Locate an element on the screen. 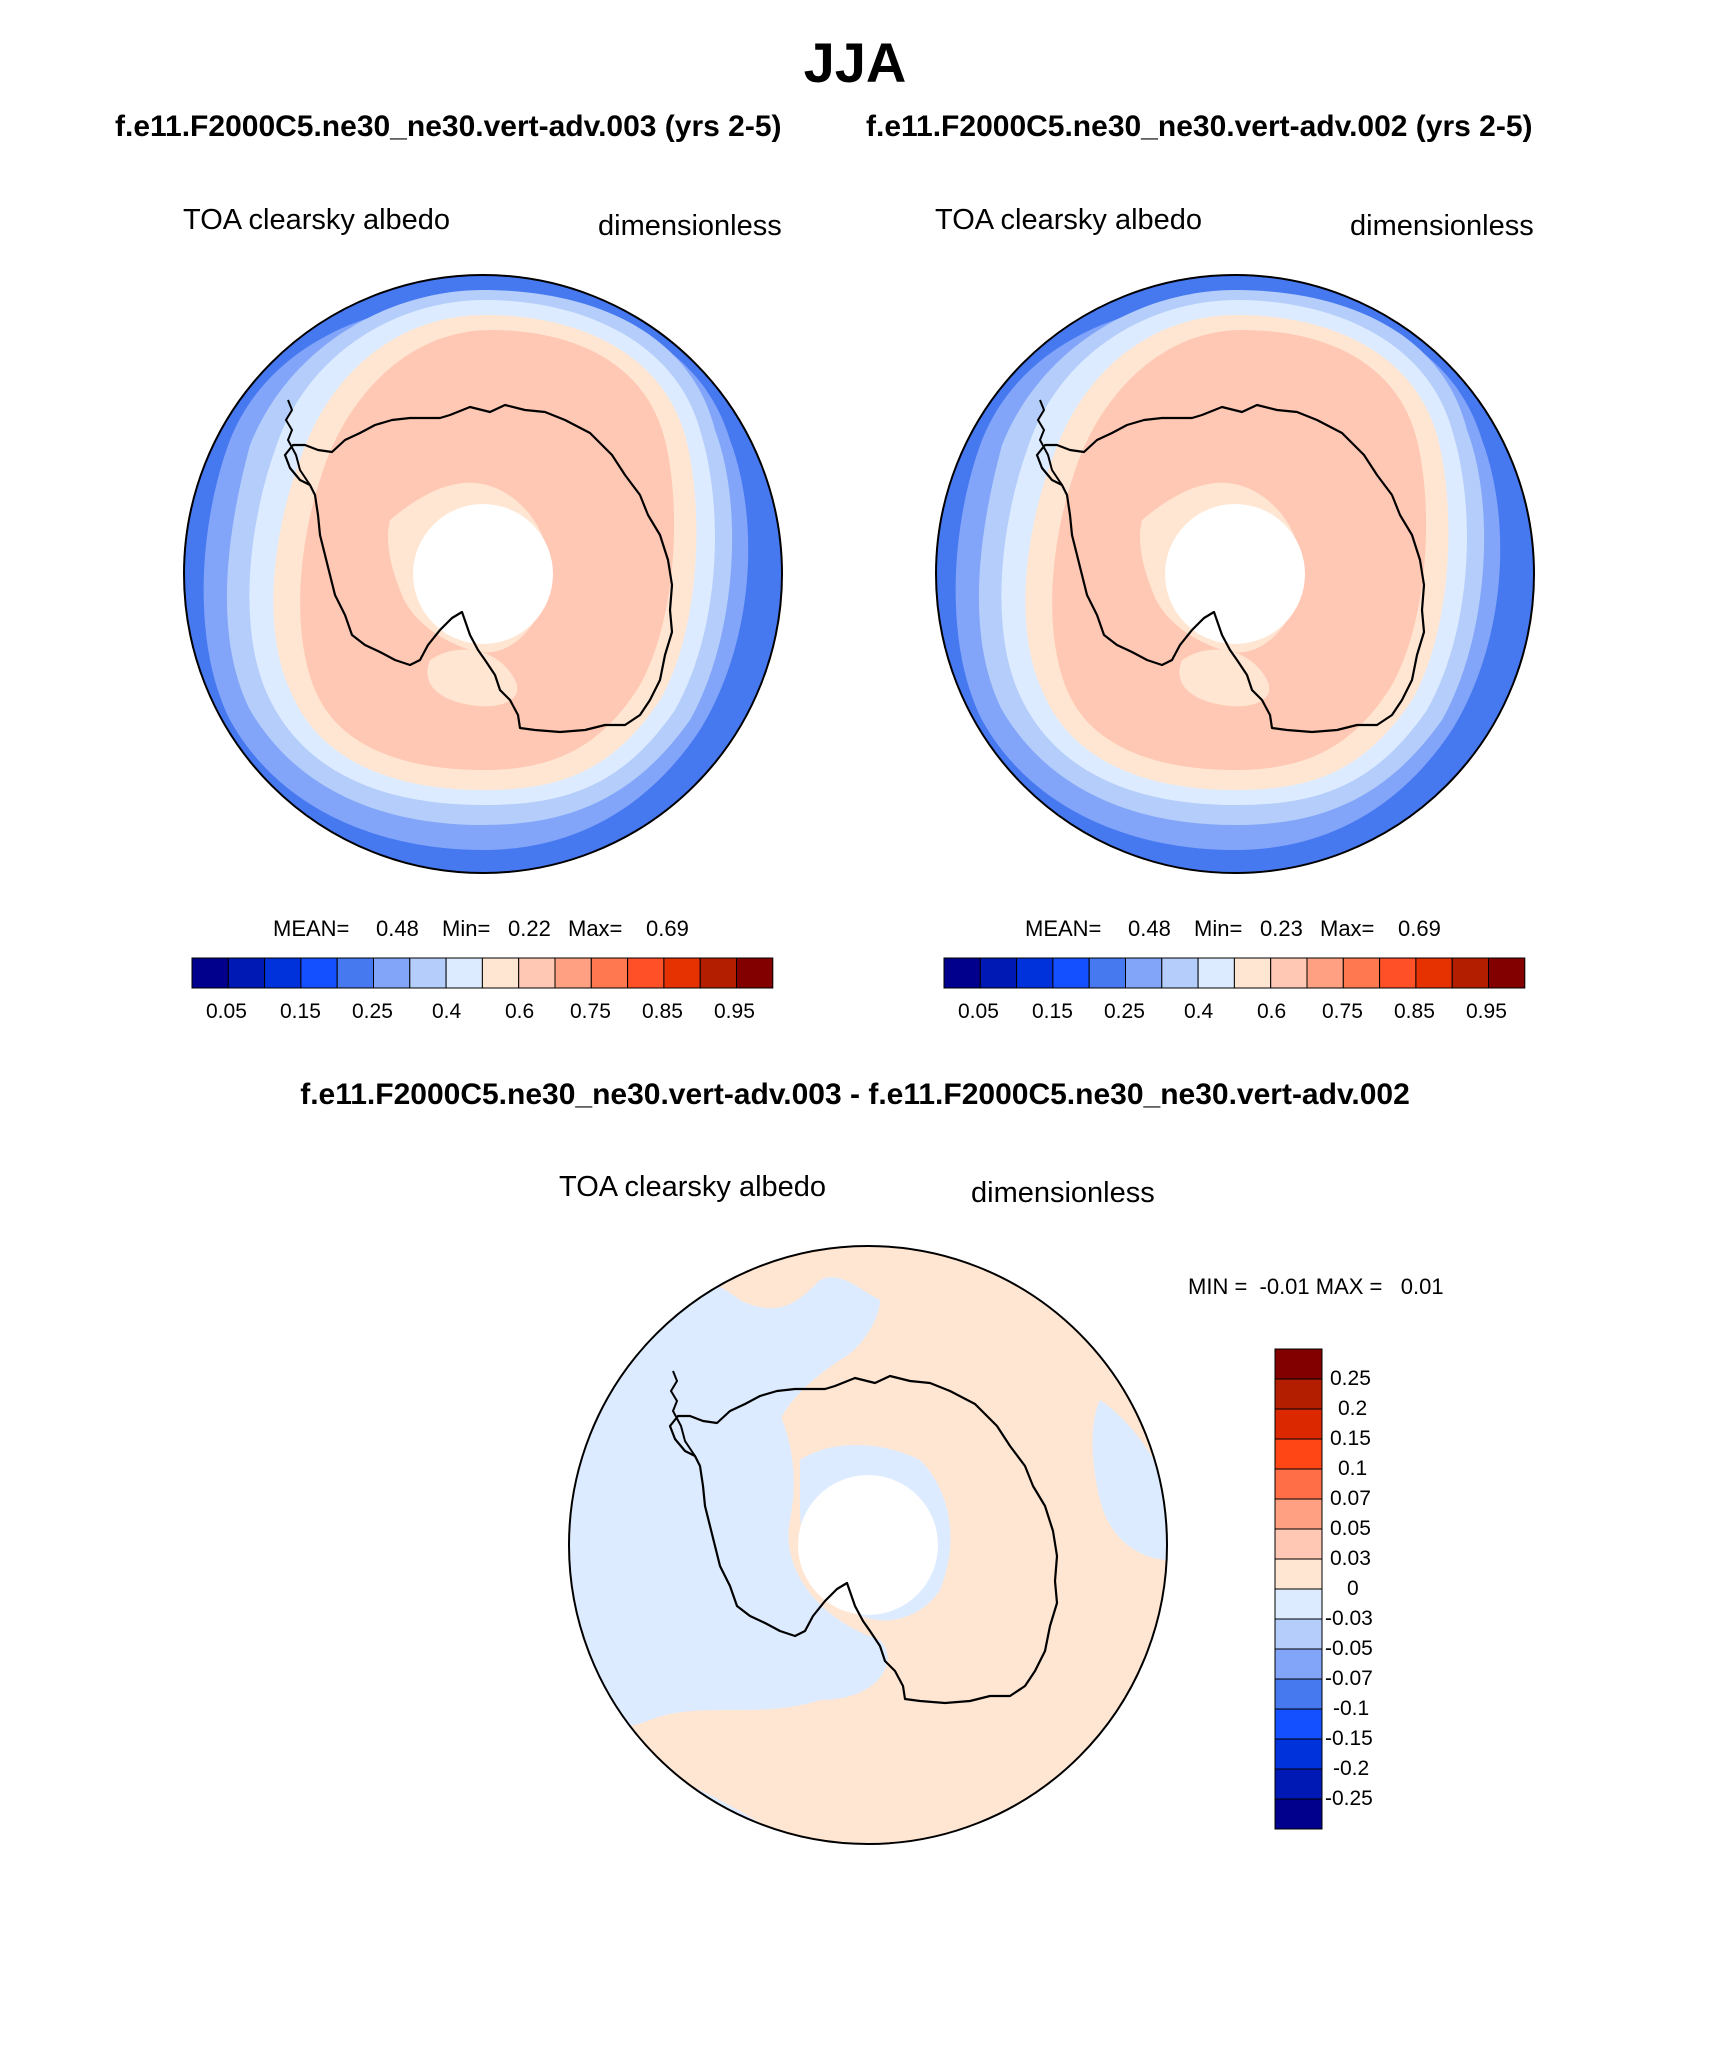 The height and width of the screenshot is (2061, 1710). diff-tick-label: 0.07 is located at coordinates (1350, 1498).